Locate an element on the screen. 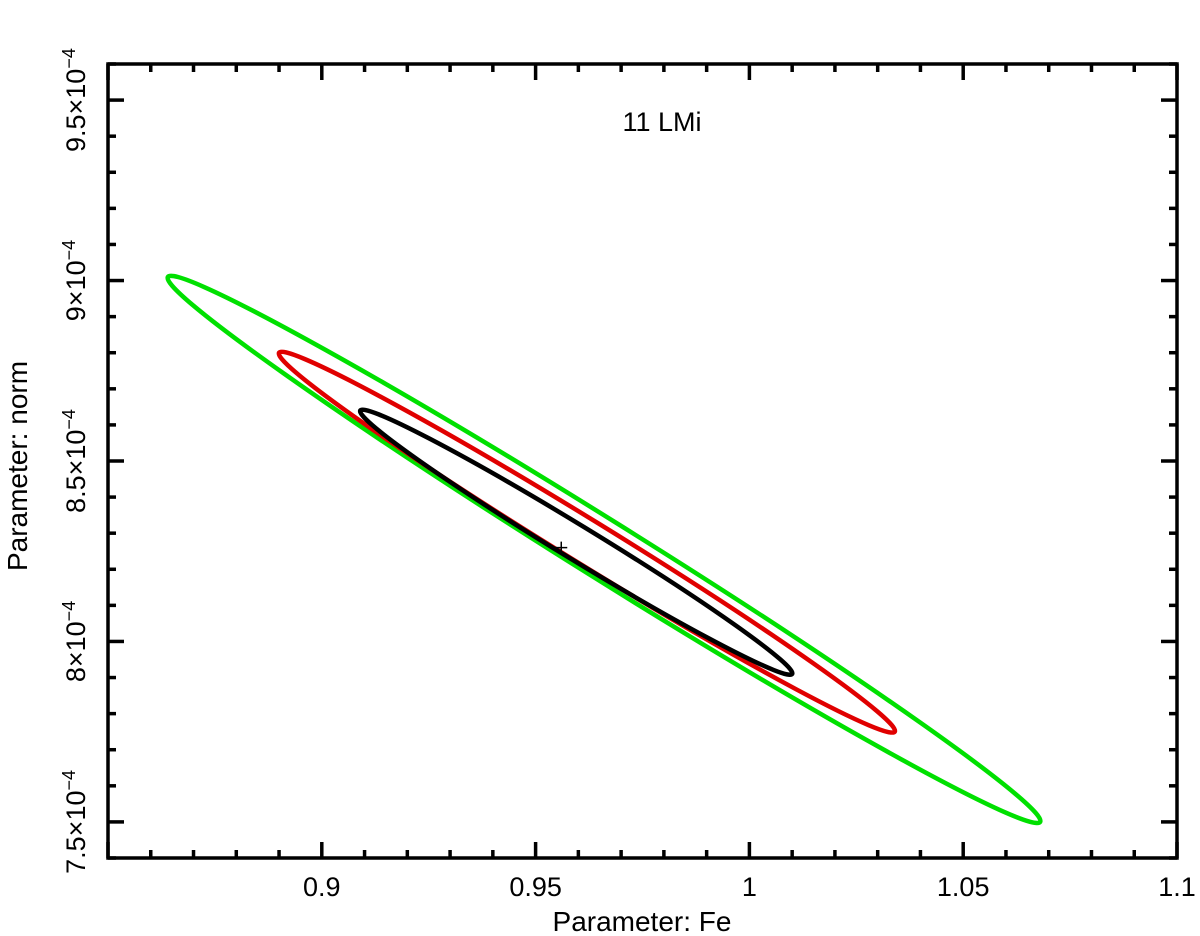  x-tick-label: 1.1 is located at coordinates (1177, 887).